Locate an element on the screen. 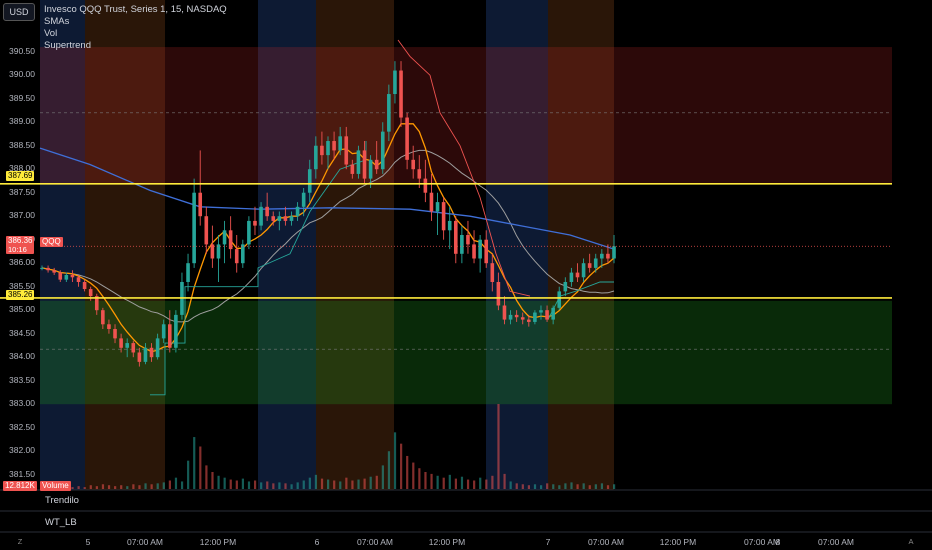  y-tick-label: 383.00 is located at coordinates (22, 403).